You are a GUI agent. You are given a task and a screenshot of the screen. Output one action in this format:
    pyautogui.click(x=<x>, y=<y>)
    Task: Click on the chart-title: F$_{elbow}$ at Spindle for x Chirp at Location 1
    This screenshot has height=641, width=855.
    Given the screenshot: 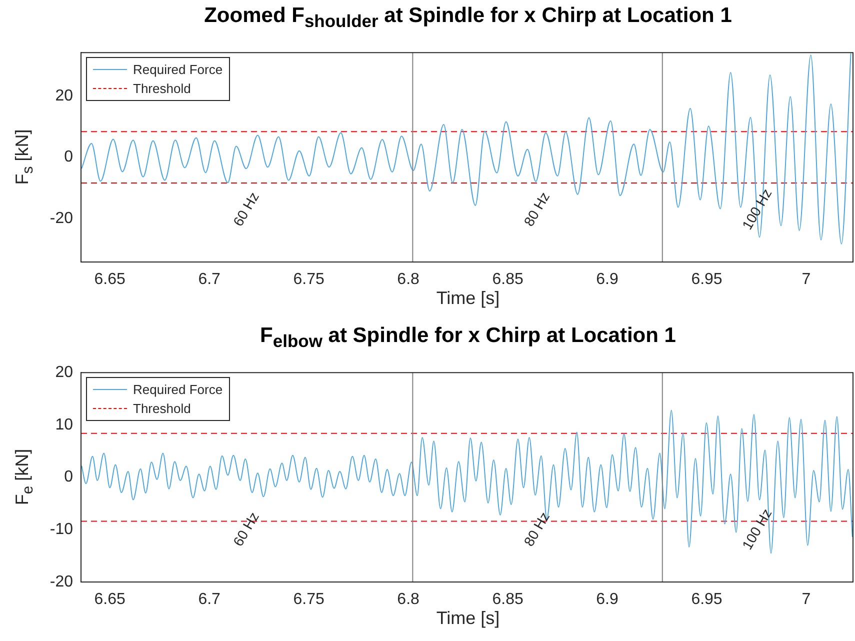 What is the action you would take?
    pyautogui.click(x=468, y=338)
    